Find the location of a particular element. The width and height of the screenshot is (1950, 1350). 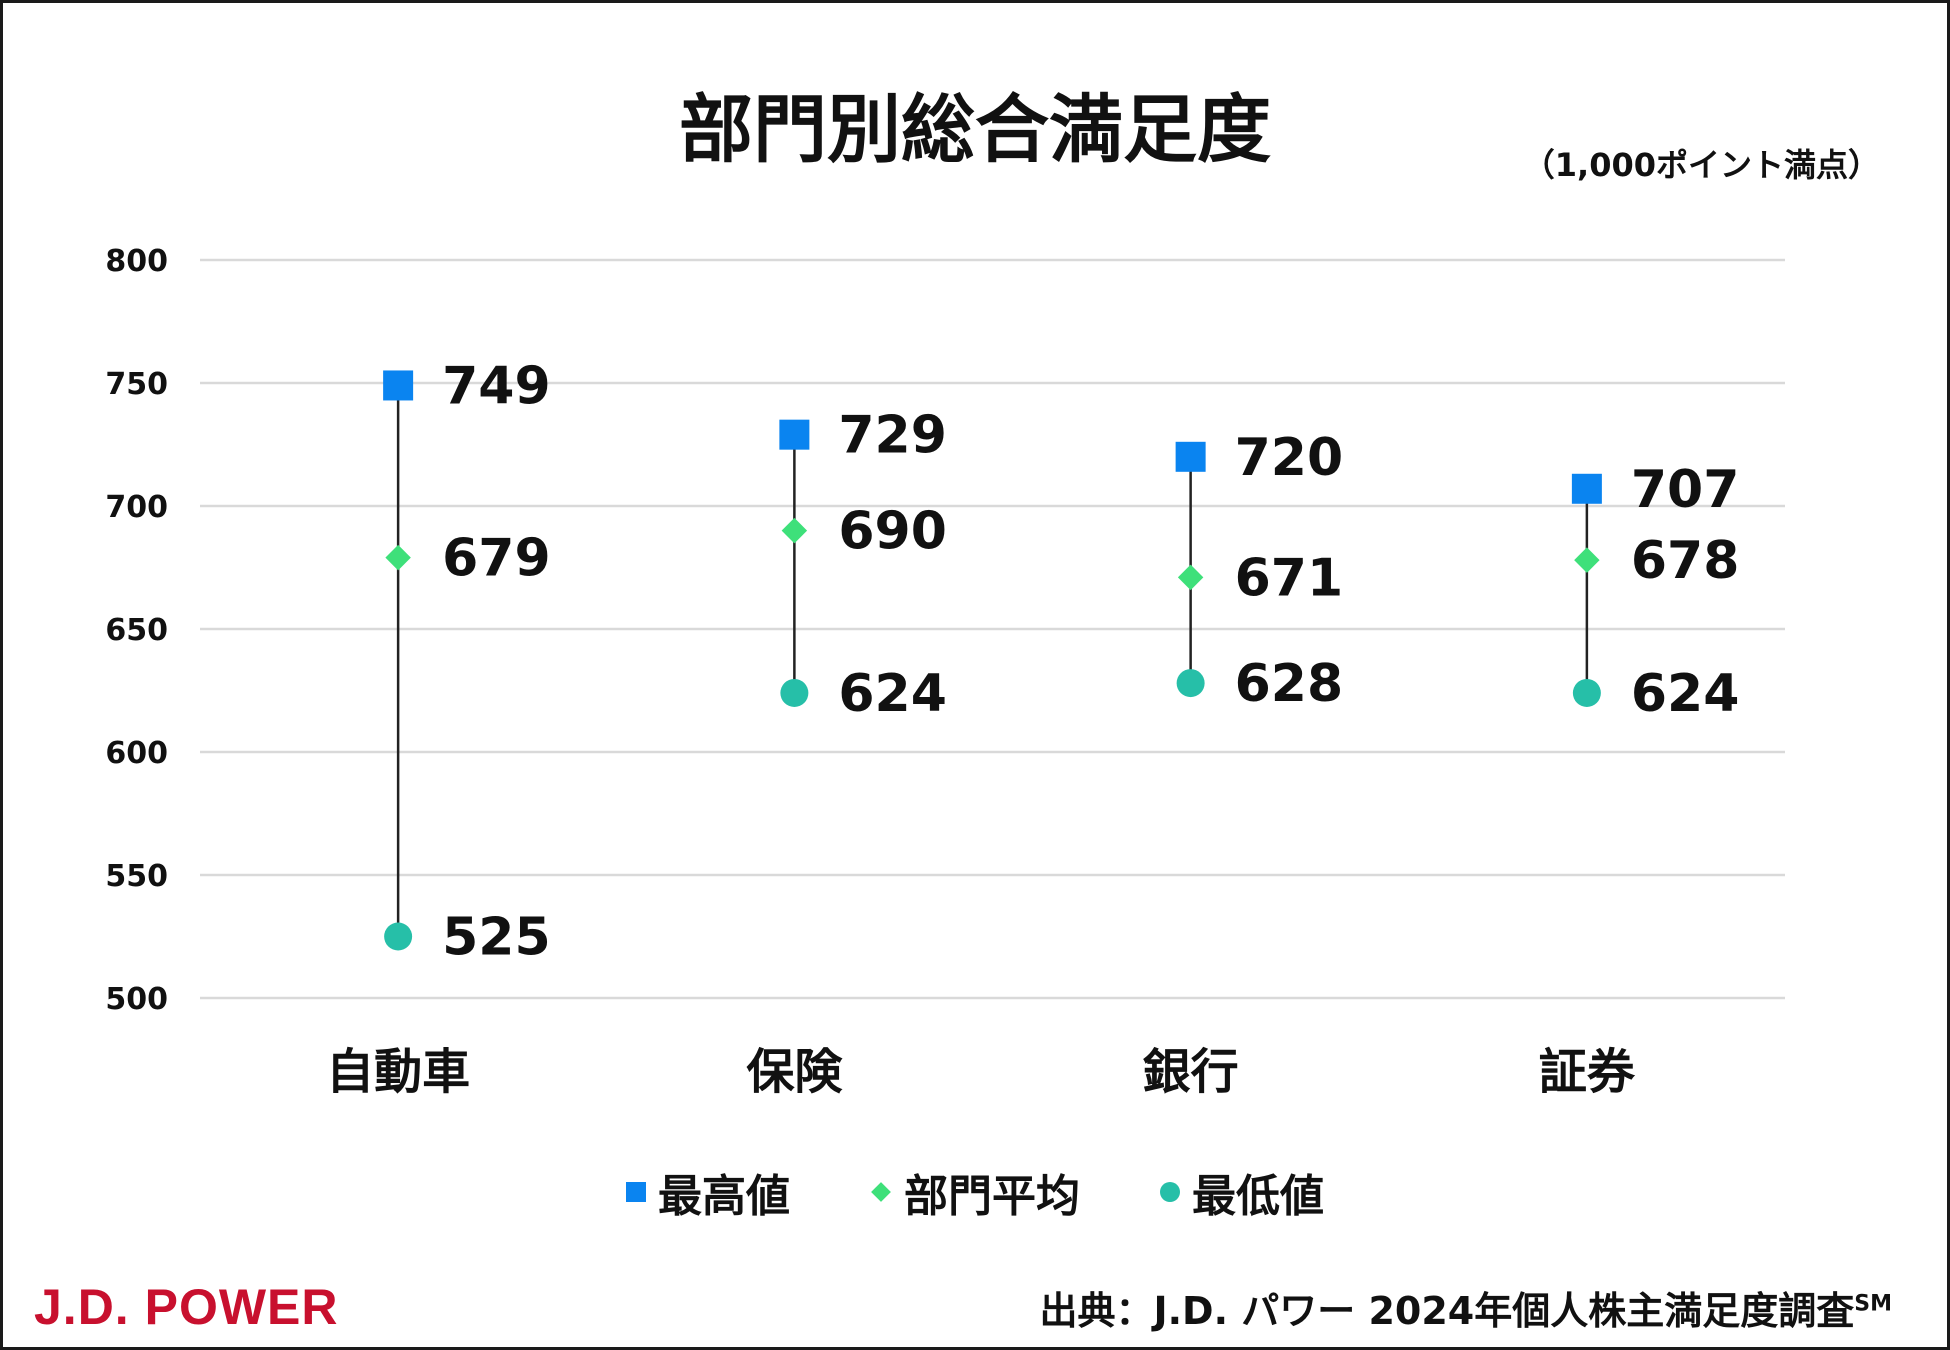

y-tick-label: 550 is located at coordinates (136, 876).